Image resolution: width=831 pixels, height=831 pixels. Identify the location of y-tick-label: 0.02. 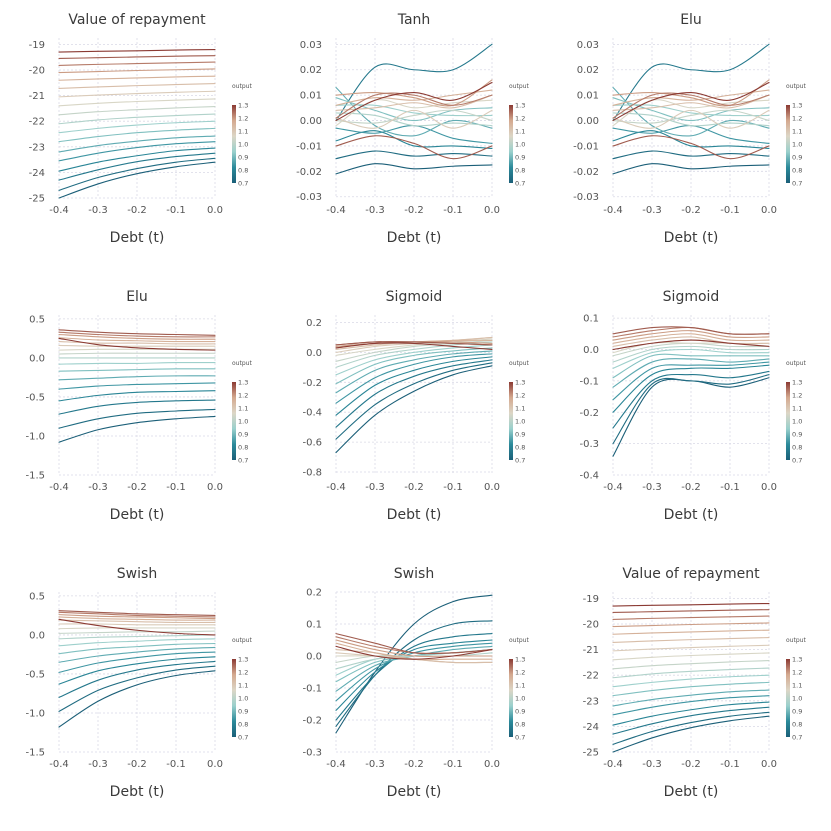
(311, 70).